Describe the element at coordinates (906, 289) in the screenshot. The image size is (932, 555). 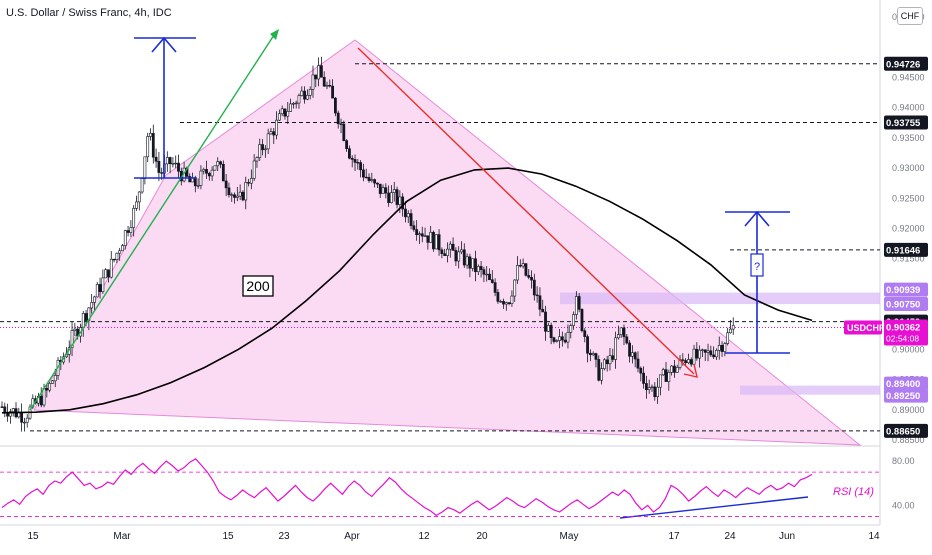
I see `label-90939-bg` at that location.